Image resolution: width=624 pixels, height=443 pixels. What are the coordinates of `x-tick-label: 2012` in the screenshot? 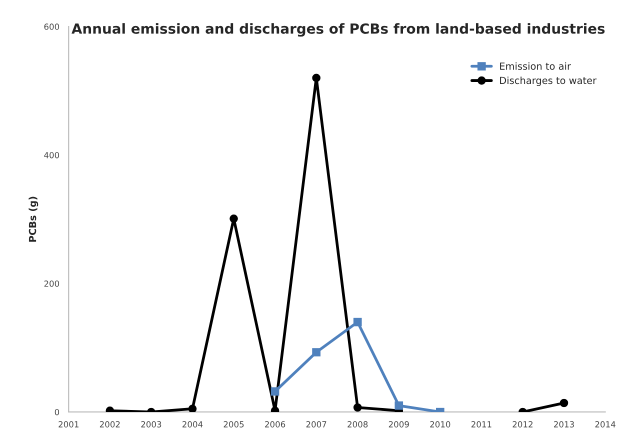 It's located at (522, 424).